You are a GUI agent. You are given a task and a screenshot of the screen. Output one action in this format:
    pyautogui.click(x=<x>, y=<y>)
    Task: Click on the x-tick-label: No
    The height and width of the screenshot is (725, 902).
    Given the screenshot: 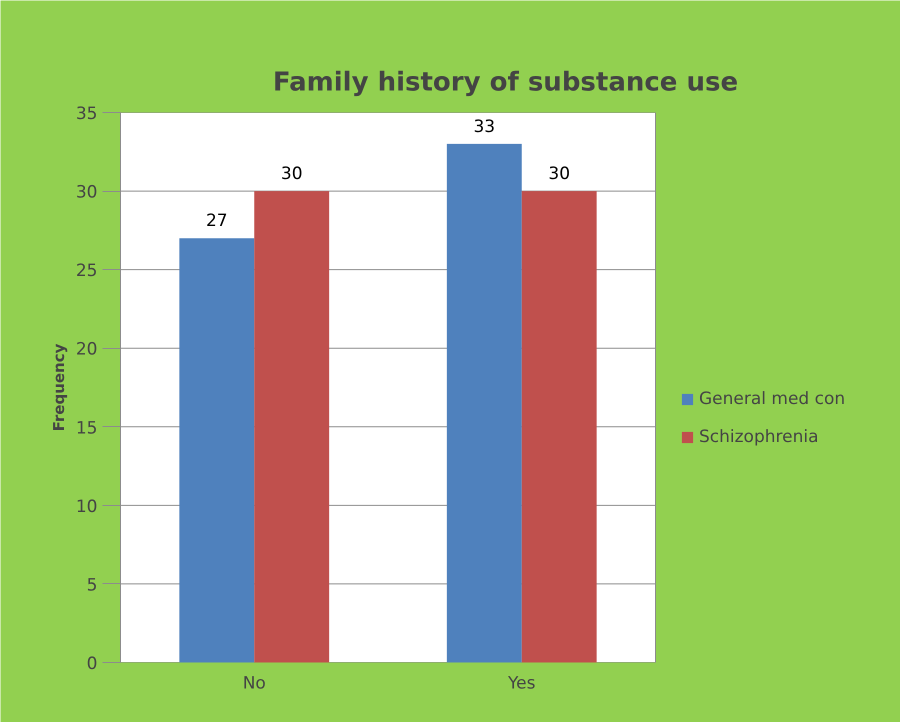 What is the action you would take?
    pyautogui.click(x=254, y=684)
    